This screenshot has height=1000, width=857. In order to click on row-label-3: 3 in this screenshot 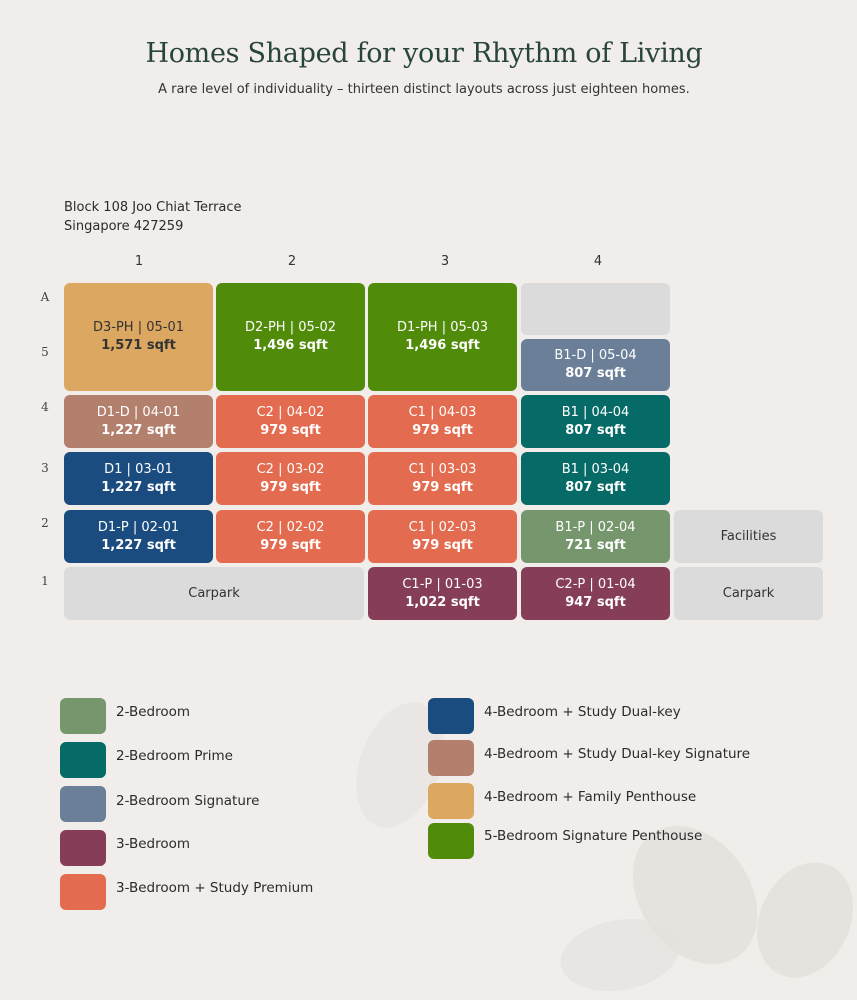, I will do `click(45, 468)`.